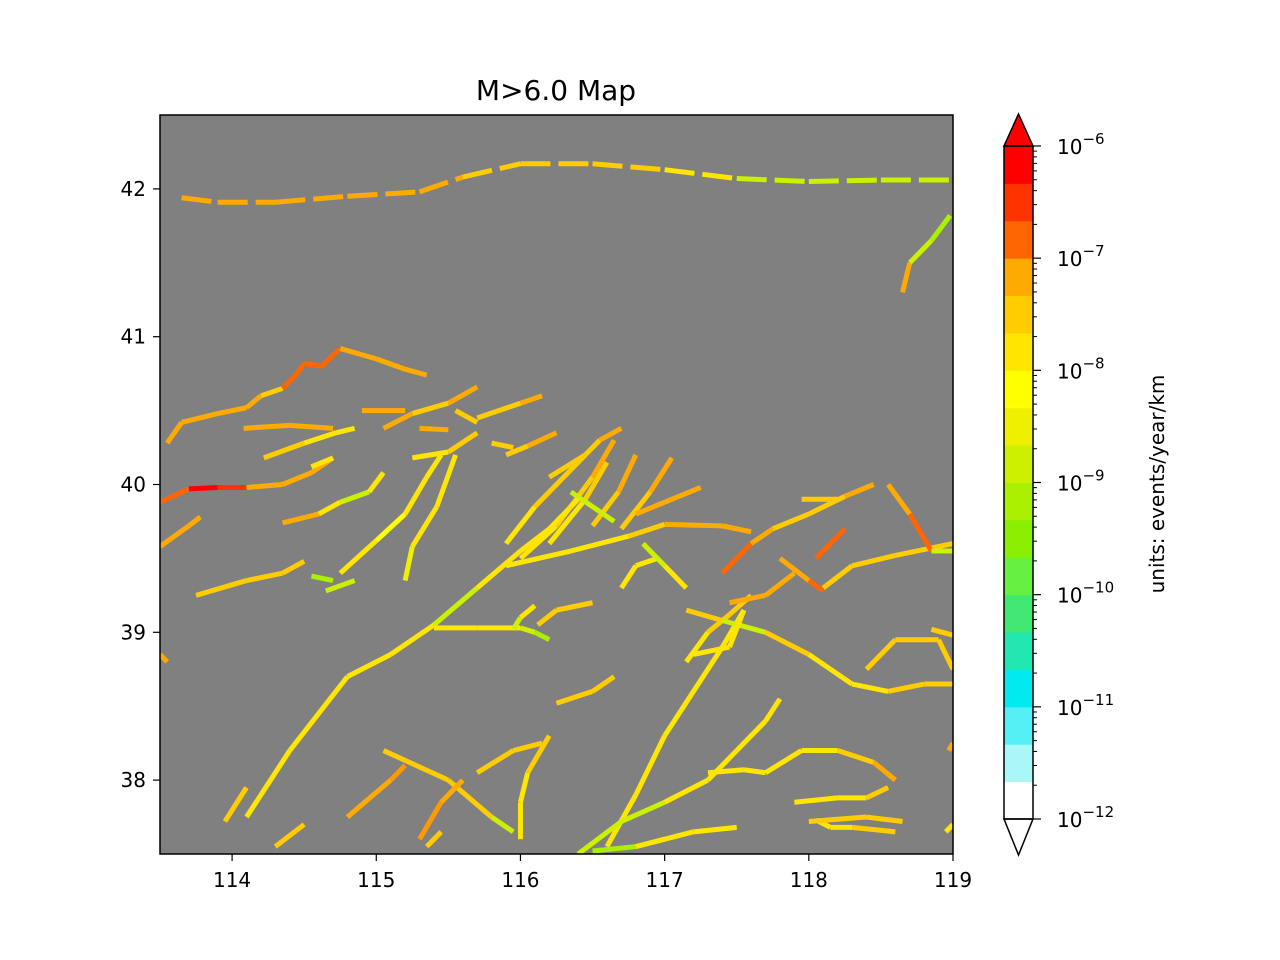  What do you see at coordinates (1157, 484) in the screenshot?
I see `colorbar-label: units: events/year/km` at bounding box center [1157, 484].